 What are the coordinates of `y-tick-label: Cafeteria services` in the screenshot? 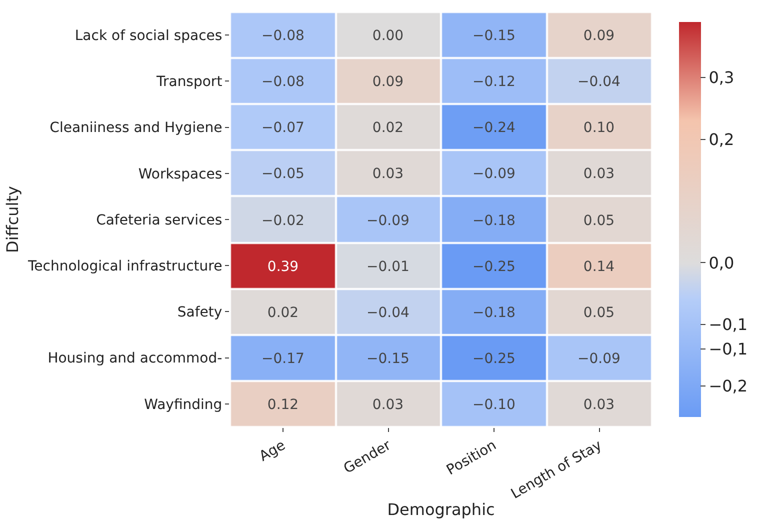 It's located at (159, 220).